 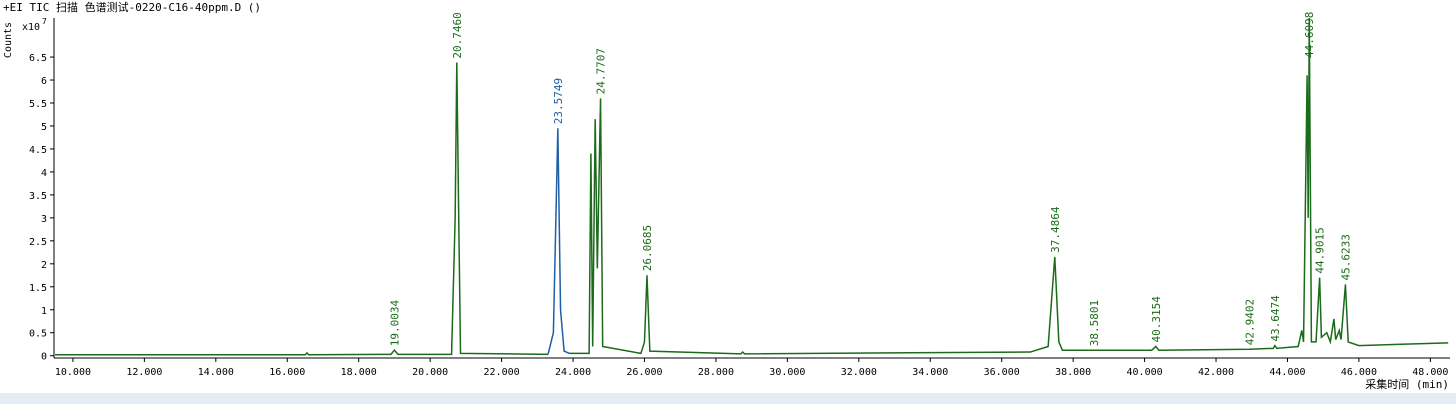 What do you see at coordinates (38, 334) in the screenshot?
I see `y-tick-label: 0.5` at bounding box center [38, 334].